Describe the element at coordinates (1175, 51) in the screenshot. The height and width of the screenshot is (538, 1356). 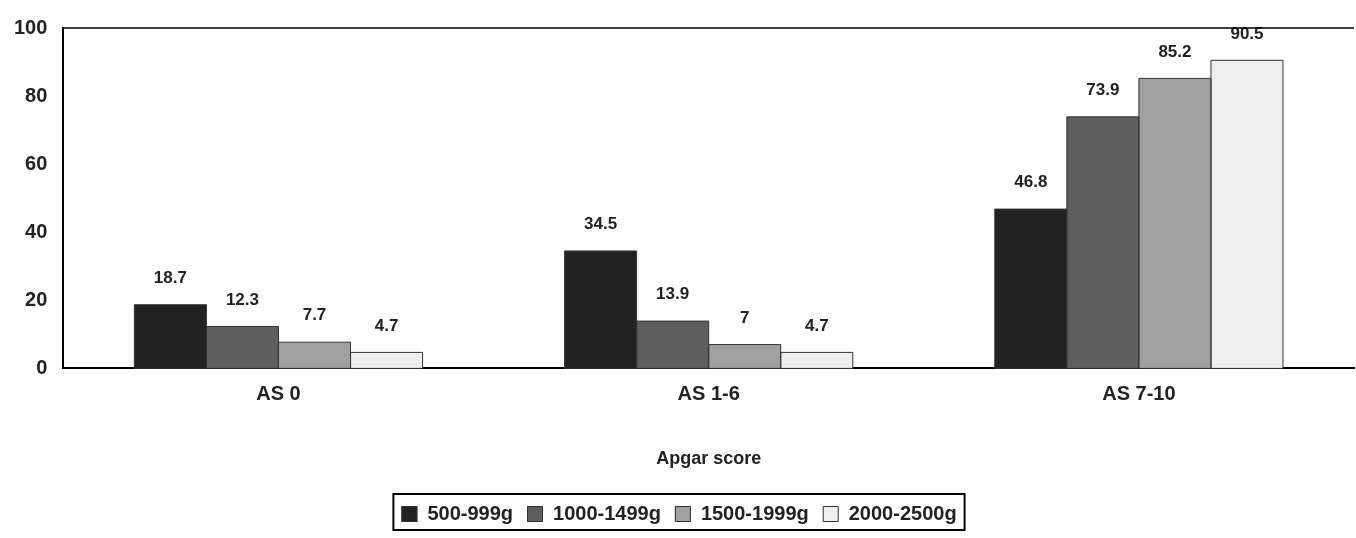
I see `data-label: 85.2` at that location.